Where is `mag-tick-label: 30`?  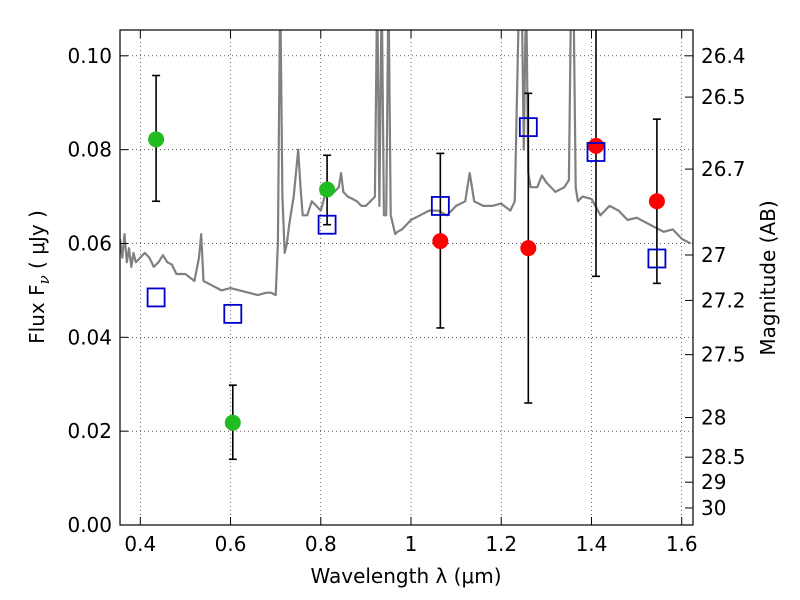 mag-tick-label: 30 is located at coordinates (713, 508).